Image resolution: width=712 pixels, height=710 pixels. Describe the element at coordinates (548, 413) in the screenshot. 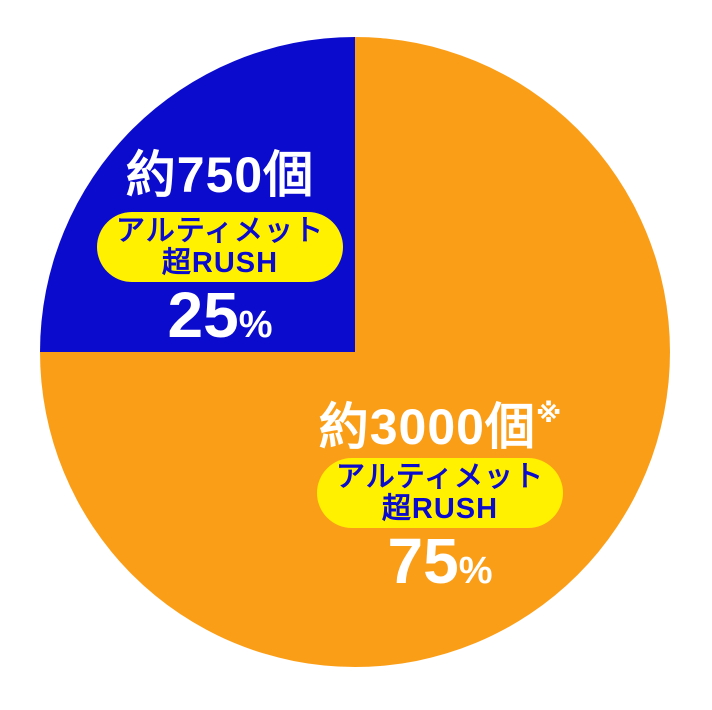

I see `orange-slice-note-mark: ※` at that location.